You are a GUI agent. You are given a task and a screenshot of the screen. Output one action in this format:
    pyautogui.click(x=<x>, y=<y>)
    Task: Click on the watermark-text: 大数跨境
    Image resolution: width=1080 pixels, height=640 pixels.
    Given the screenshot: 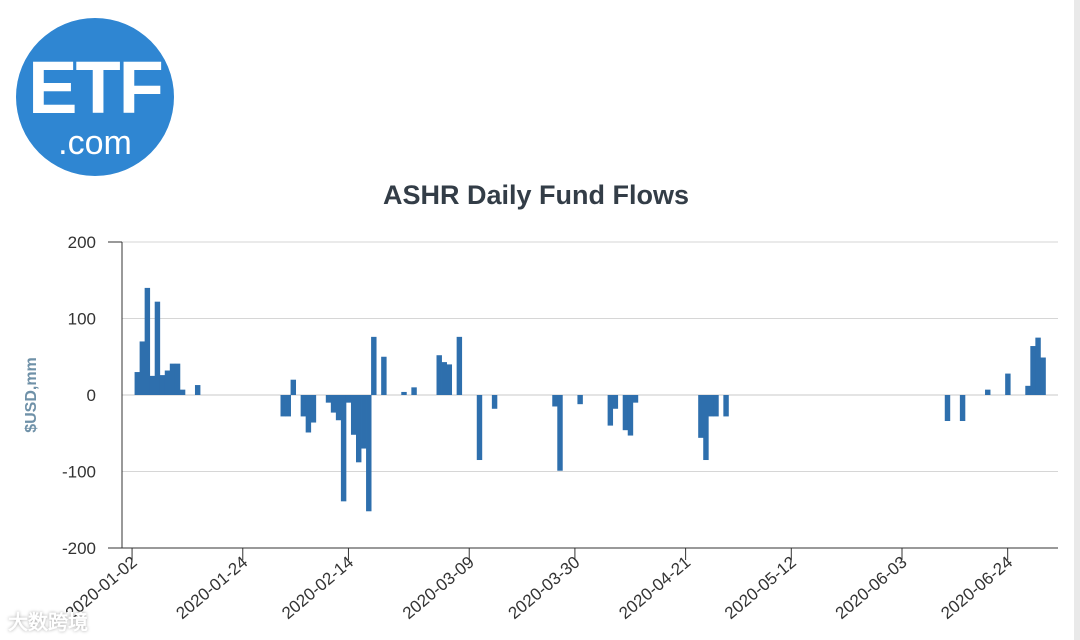 What is the action you would take?
    pyautogui.click(x=48, y=623)
    